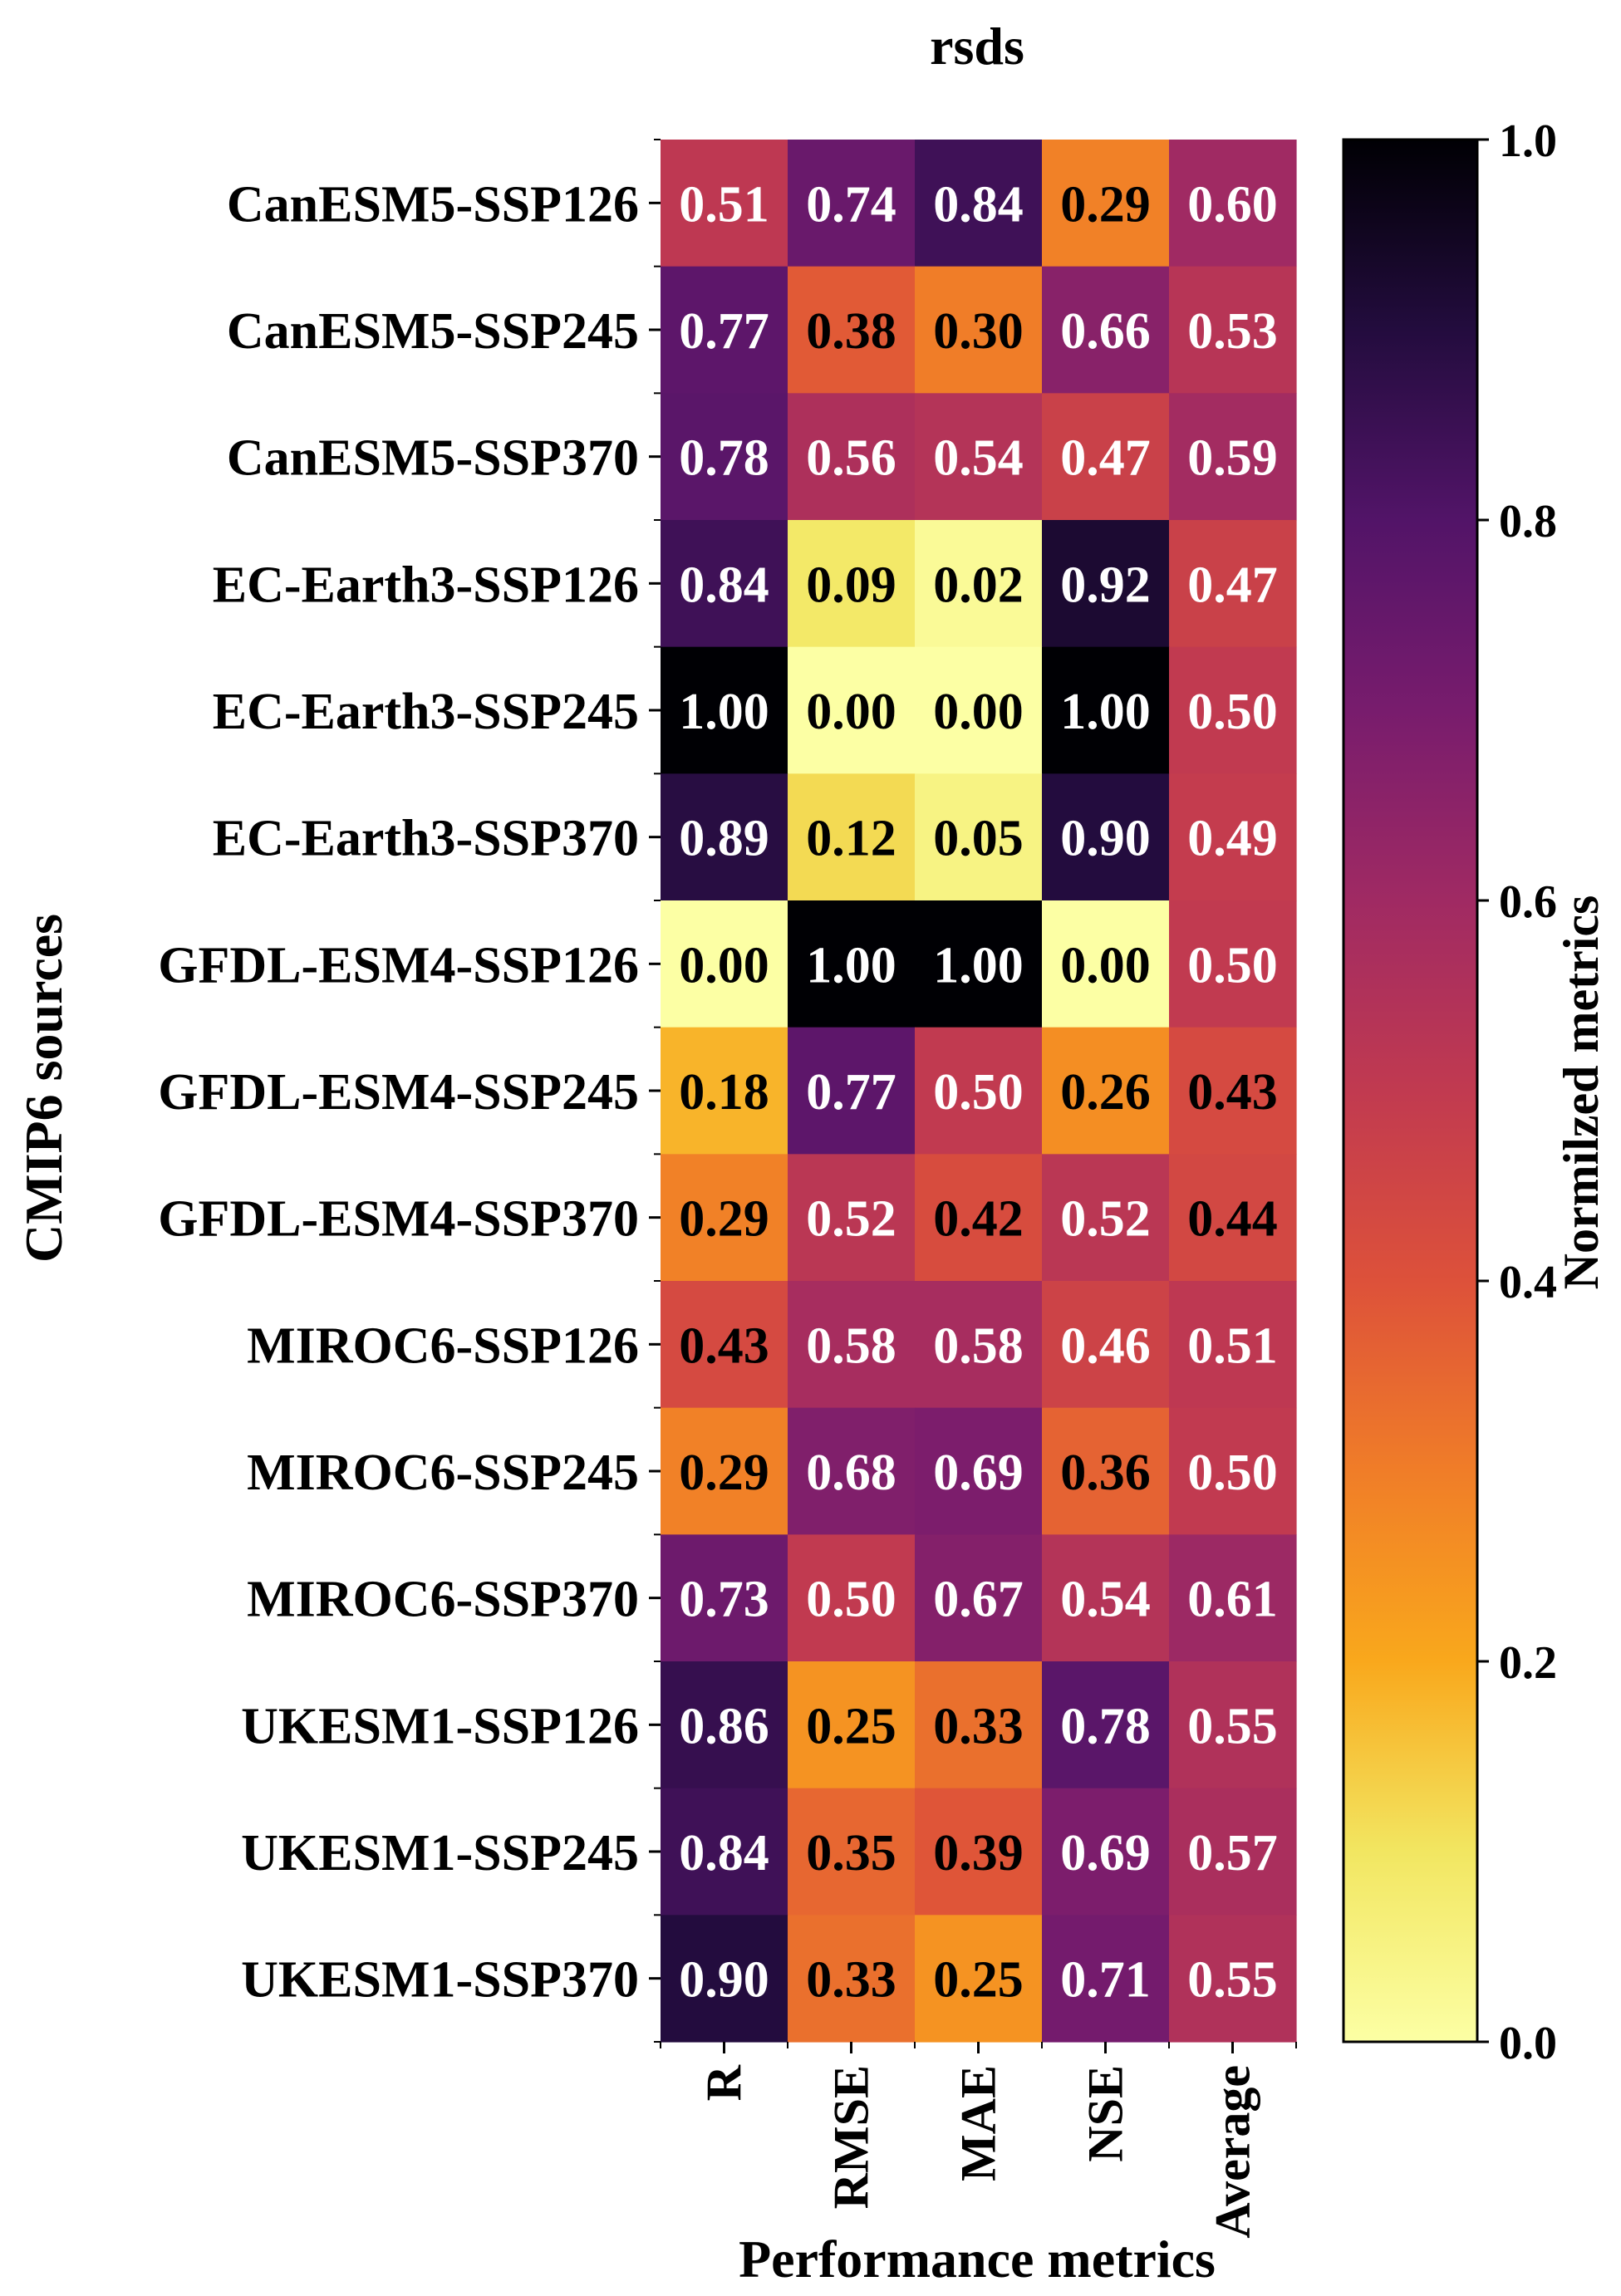 The image size is (1621, 2296). I want to click on cell-value: 0.53, so click(1232, 331).